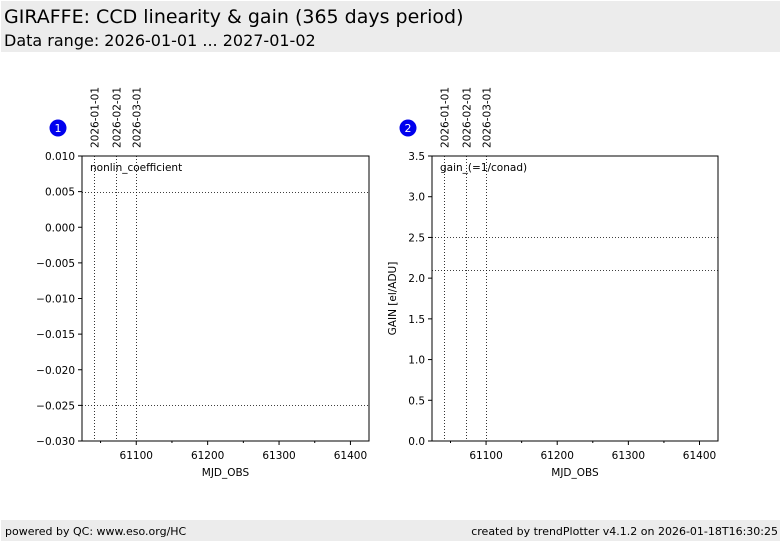 Image resolution: width=782 pixels, height=542 pixels. I want to click on plot-number-label: 2, so click(408, 128).